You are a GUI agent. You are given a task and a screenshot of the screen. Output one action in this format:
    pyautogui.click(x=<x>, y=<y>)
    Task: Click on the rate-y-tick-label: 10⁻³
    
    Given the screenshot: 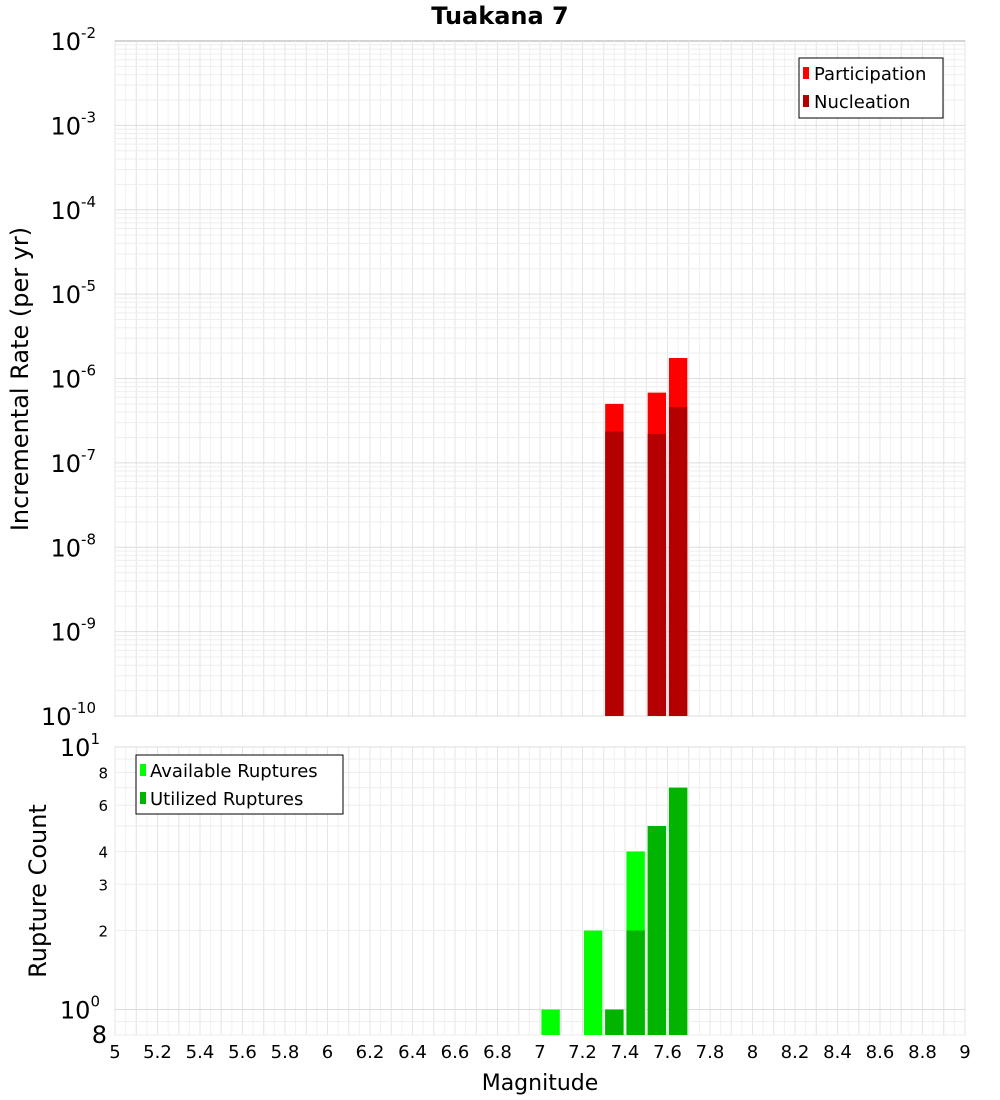 What is the action you would take?
    pyautogui.click(x=73, y=124)
    